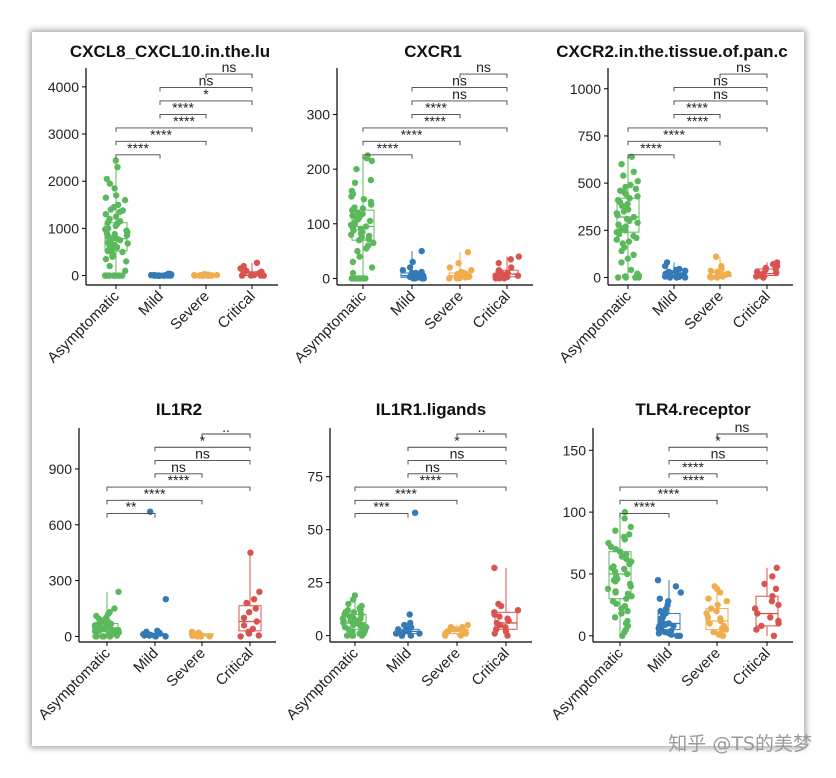  Describe the element at coordinates (319, 114) in the screenshot. I see `y-tick-label: 300` at that location.